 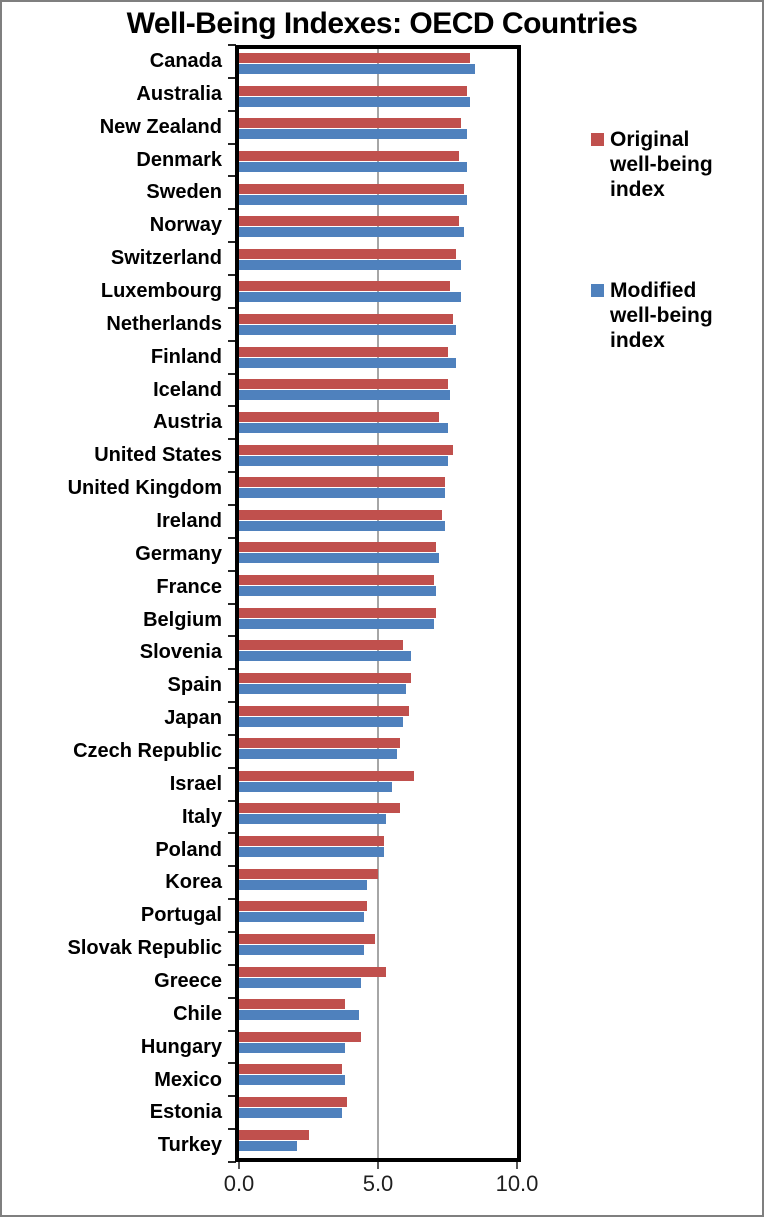 I want to click on category-label: Netherlands, so click(x=164, y=323).